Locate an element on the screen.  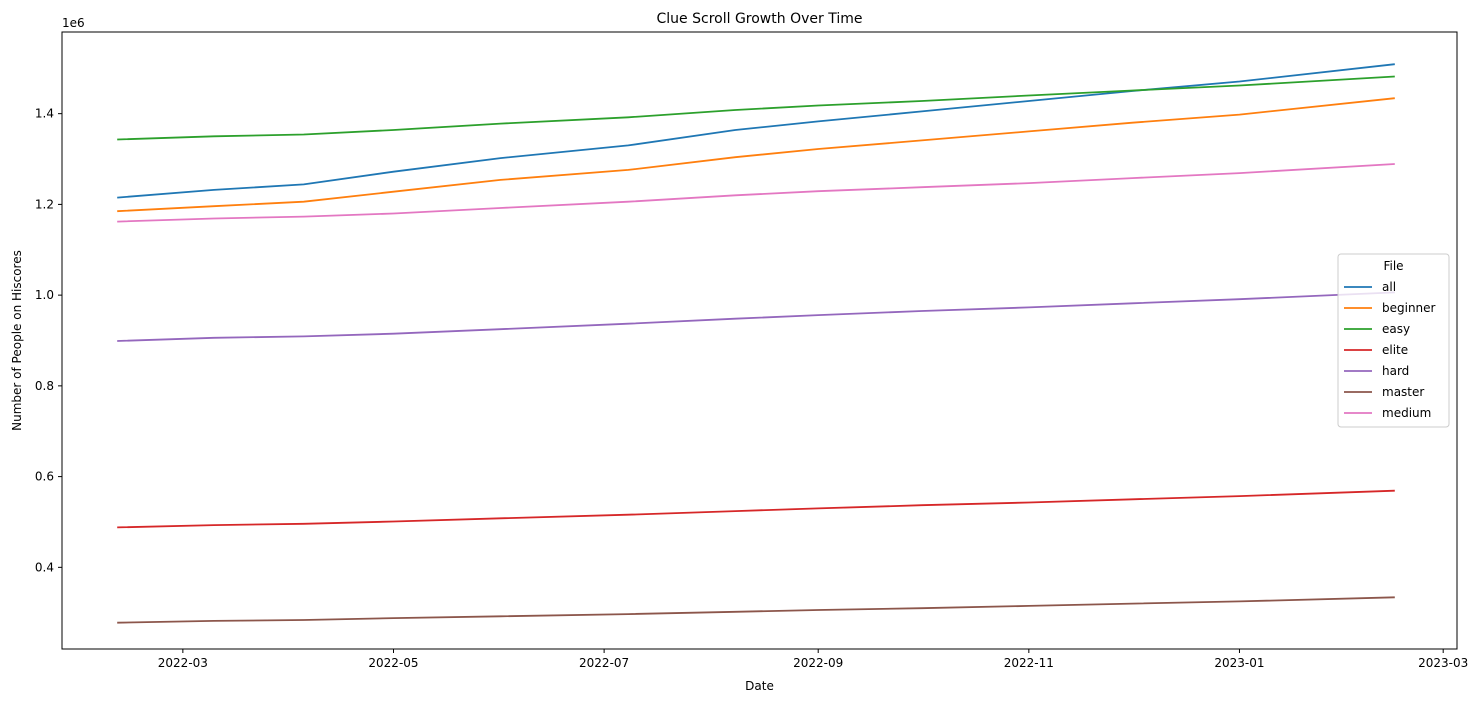
legend-label-hard: hard is located at coordinates (1395, 371).